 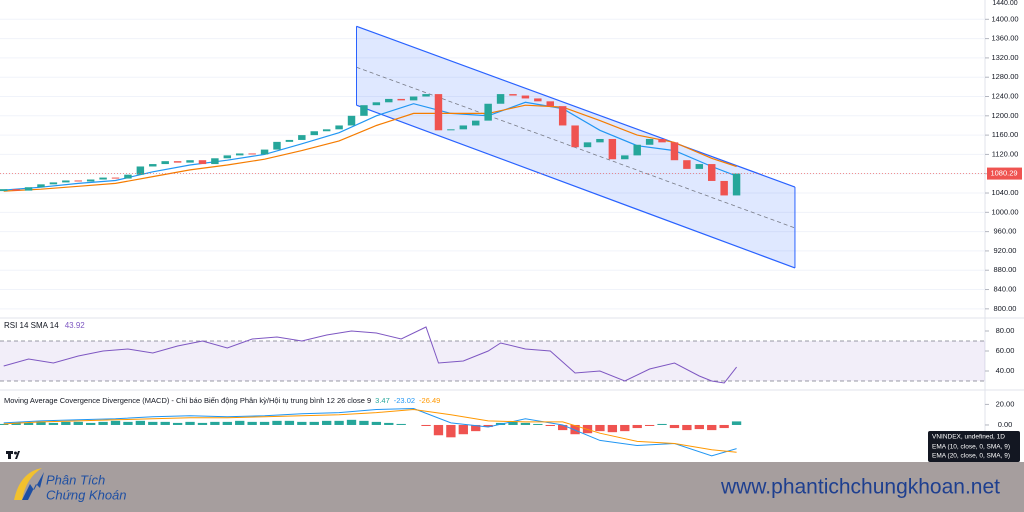 What do you see at coordinates (1005, 370) in the screenshot?
I see `y-tick-label: 40.00` at bounding box center [1005, 370].